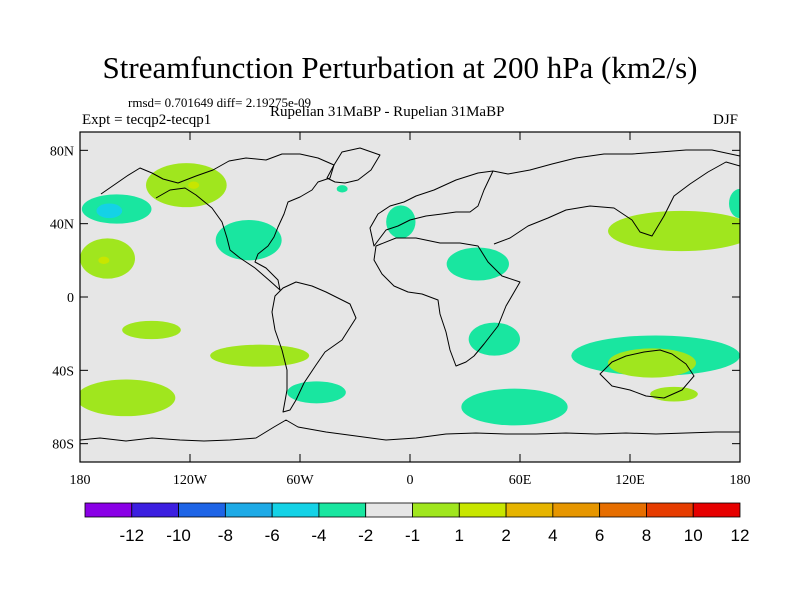 The width and height of the screenshot is (800, 600). What do you see at coordinates (410, 480) in the screenshot?
I see `lon-tick-label: 0` at bounding box center [410, 480].